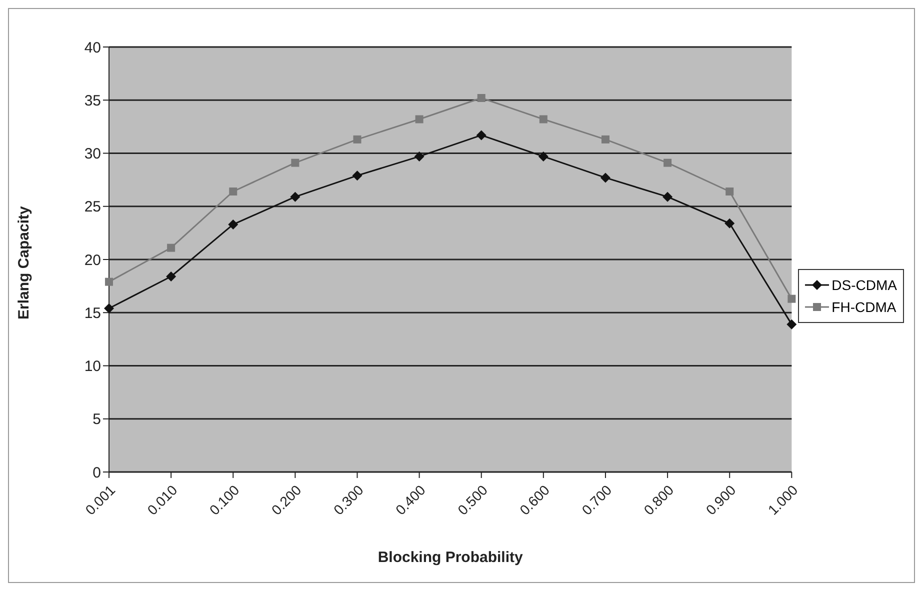 The image size is (921, 589). I want to click on legend-label: FH-CDMA, so click(864, 306).